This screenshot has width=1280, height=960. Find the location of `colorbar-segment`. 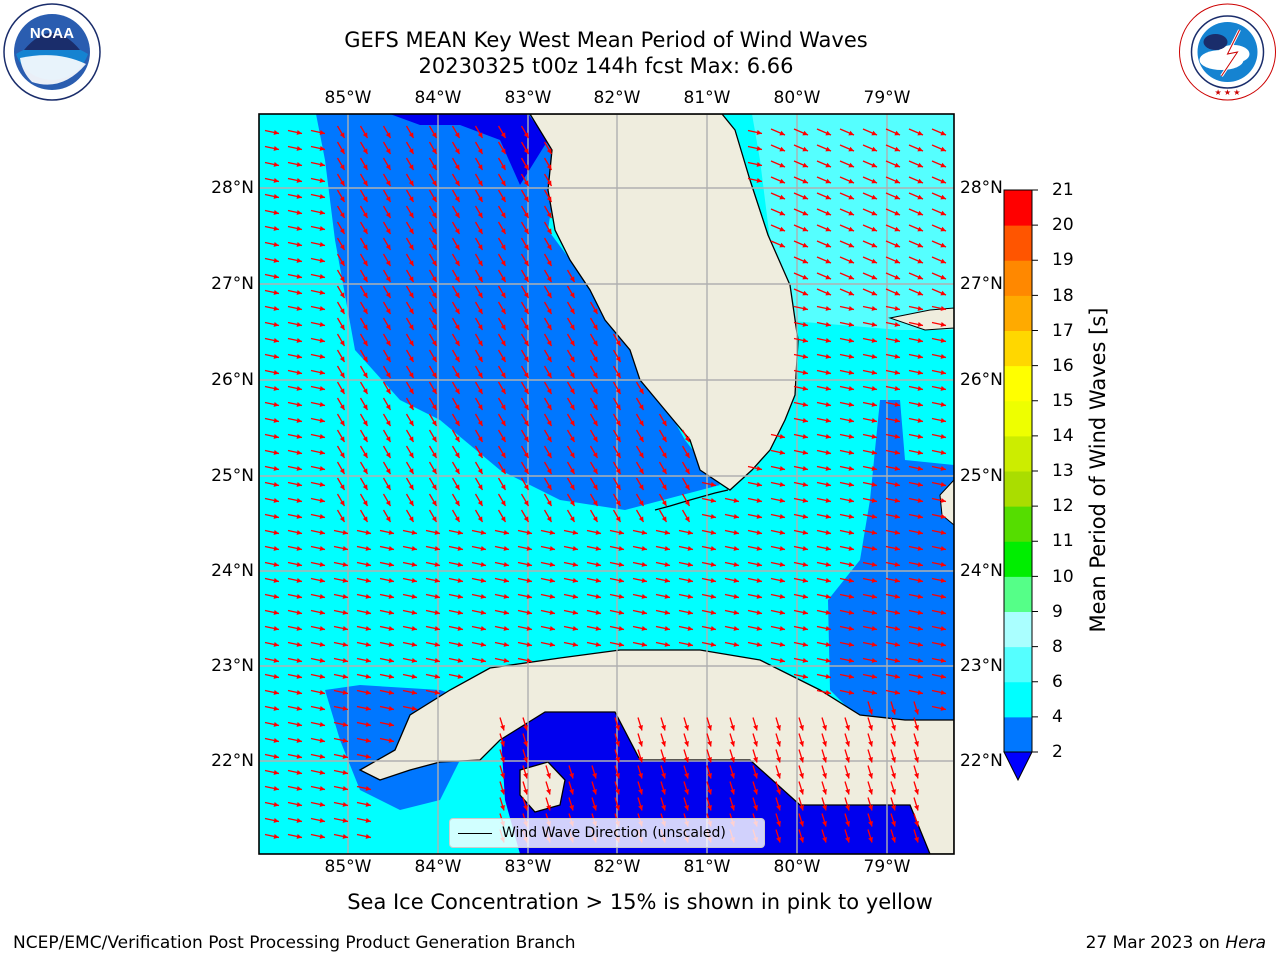

colorbar-segment is located at coordinates (1018, 418).